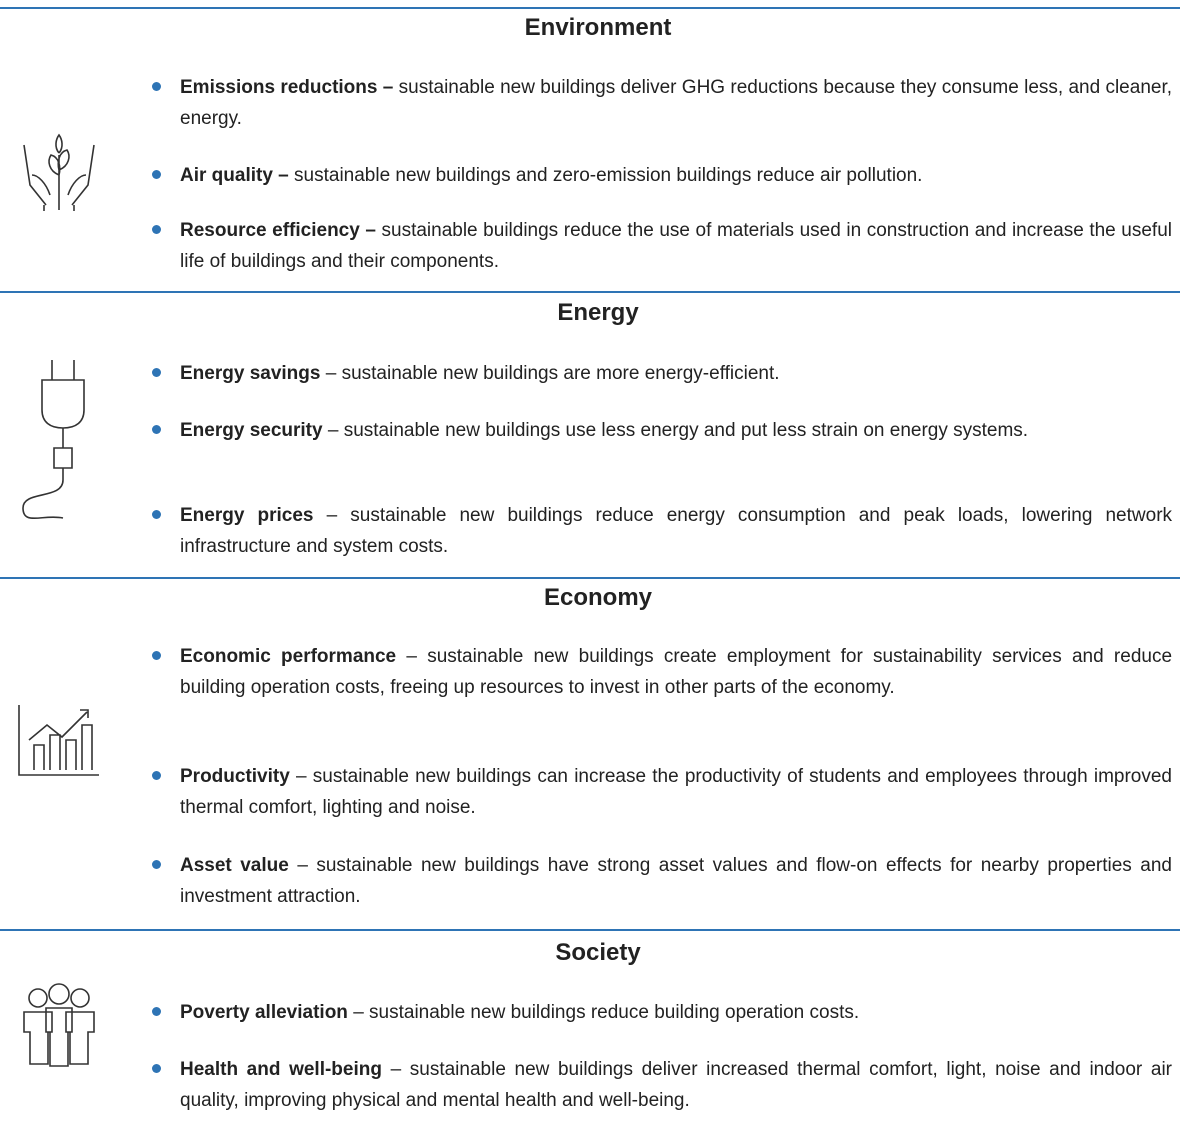 This screenshot has width=1180, height=1122. What do you see at coordinates (278, 230) in the screenshot?
I see `item-term: Resource efficiency –` at bounding box center [278, 230].